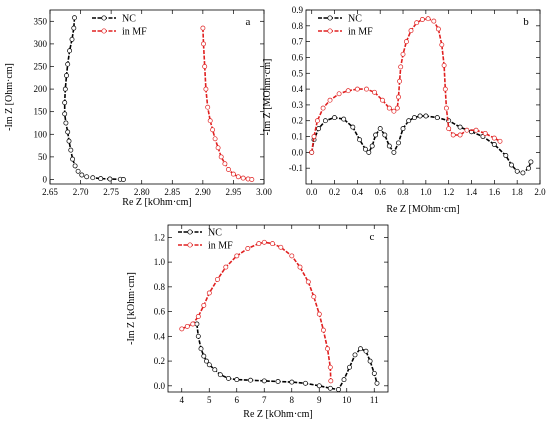 The height and width of the screenshot is (423, 550). Describe the element at coordinates (209, 400) in the screenshot. I see `x-tick-label: 5` at that location.